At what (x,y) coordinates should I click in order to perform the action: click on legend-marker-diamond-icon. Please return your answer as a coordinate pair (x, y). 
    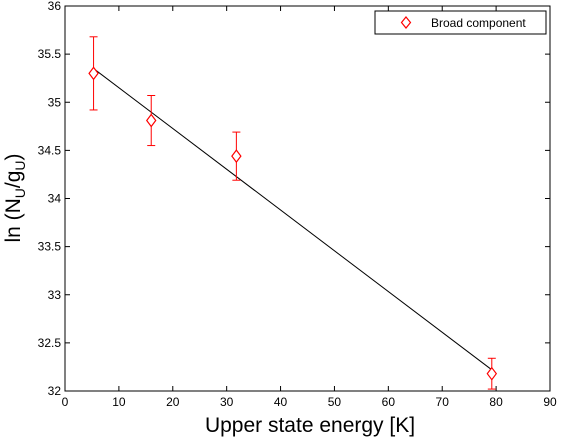
    Looking at the image, I should click on (406, 22).